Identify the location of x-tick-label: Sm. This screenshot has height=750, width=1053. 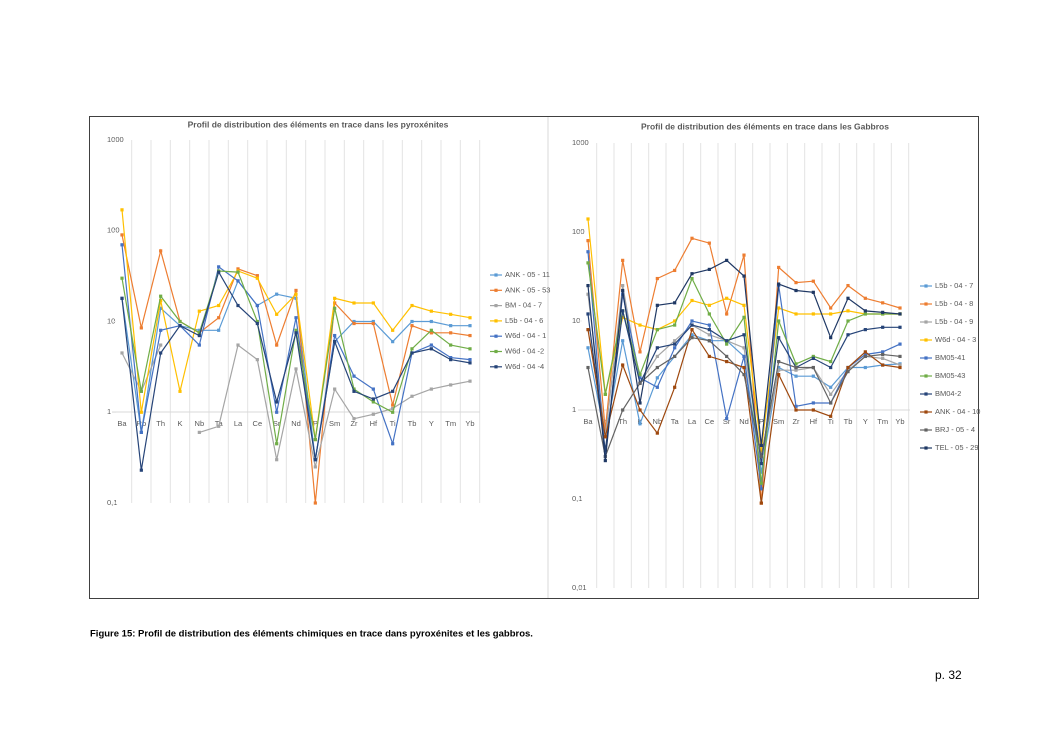
(334, 423).